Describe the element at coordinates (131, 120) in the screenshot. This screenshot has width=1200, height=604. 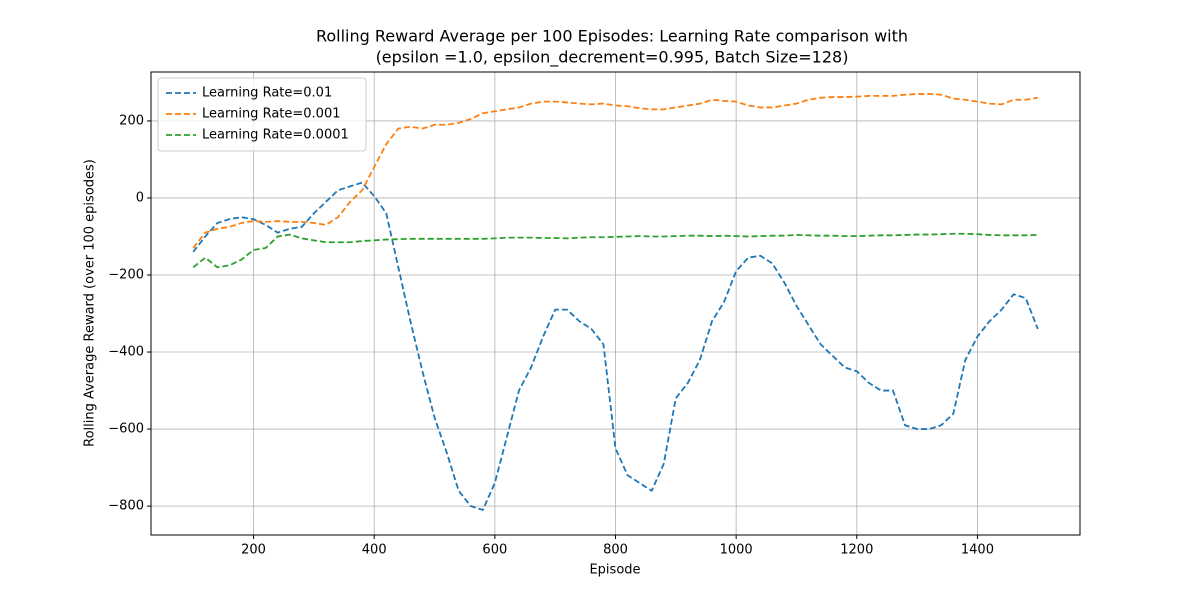
I see `y-tick-label: 200` at that location.